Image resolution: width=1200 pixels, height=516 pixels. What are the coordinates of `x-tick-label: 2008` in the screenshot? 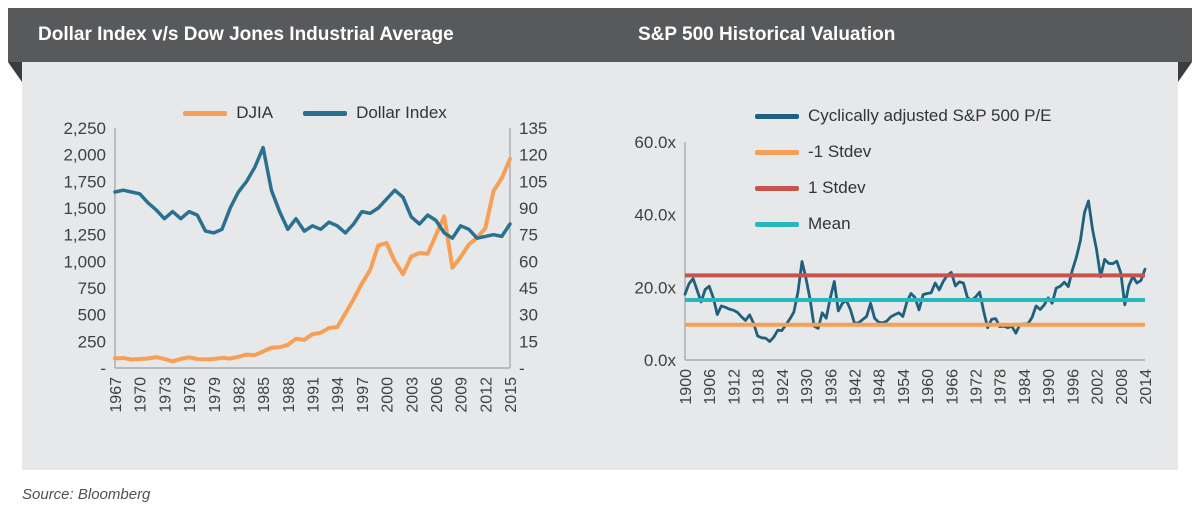 It's located at (1122, 387).